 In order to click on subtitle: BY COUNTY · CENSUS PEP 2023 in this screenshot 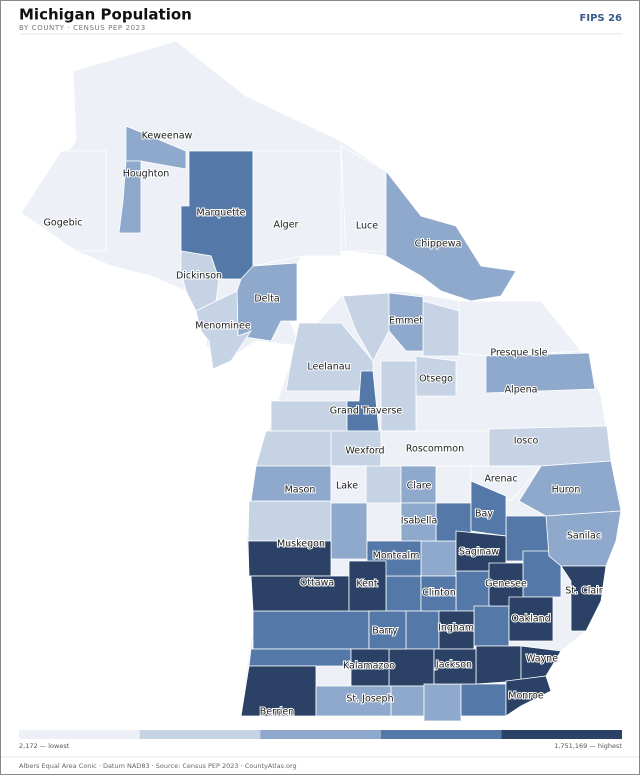, I will do `click(82, 28)`.